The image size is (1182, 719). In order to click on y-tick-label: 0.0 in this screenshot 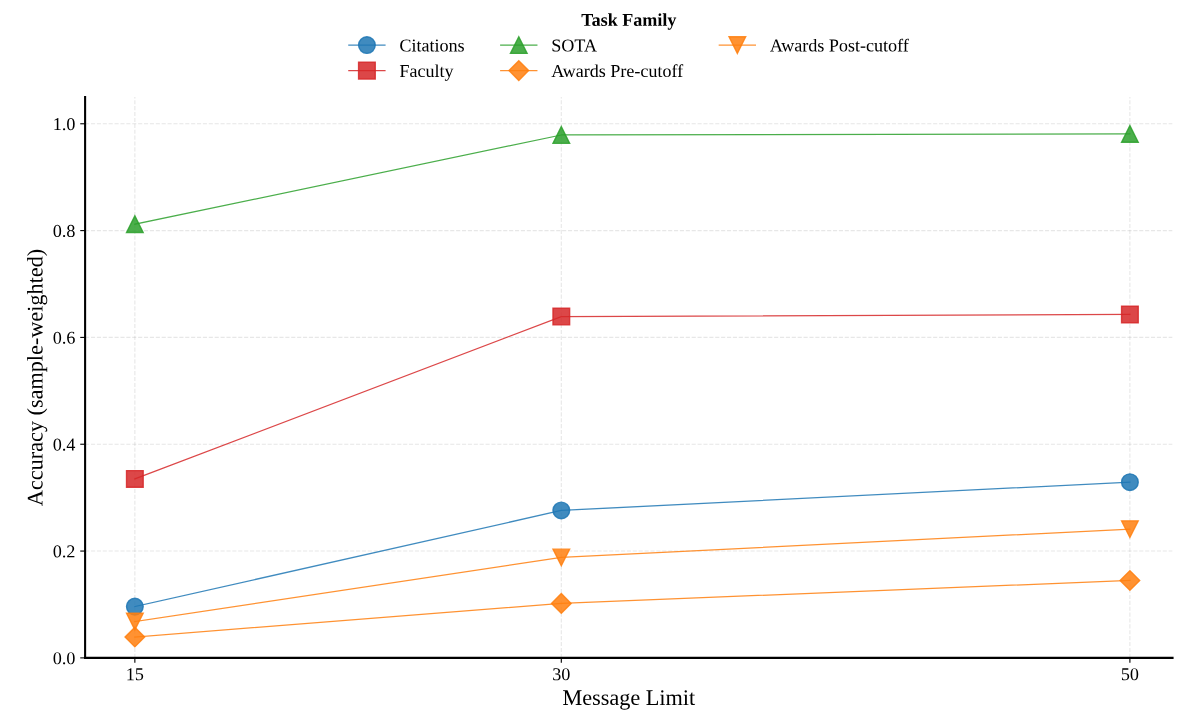, I will do `click(64, 658)`.